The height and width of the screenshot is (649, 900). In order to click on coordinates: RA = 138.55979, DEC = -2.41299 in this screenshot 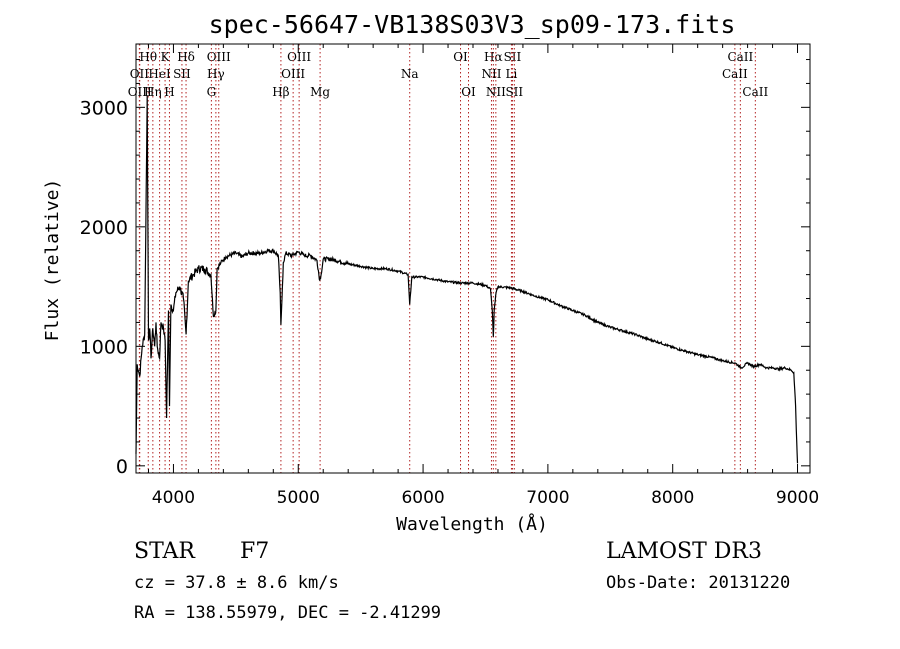, I will do `click(288, 613)`.